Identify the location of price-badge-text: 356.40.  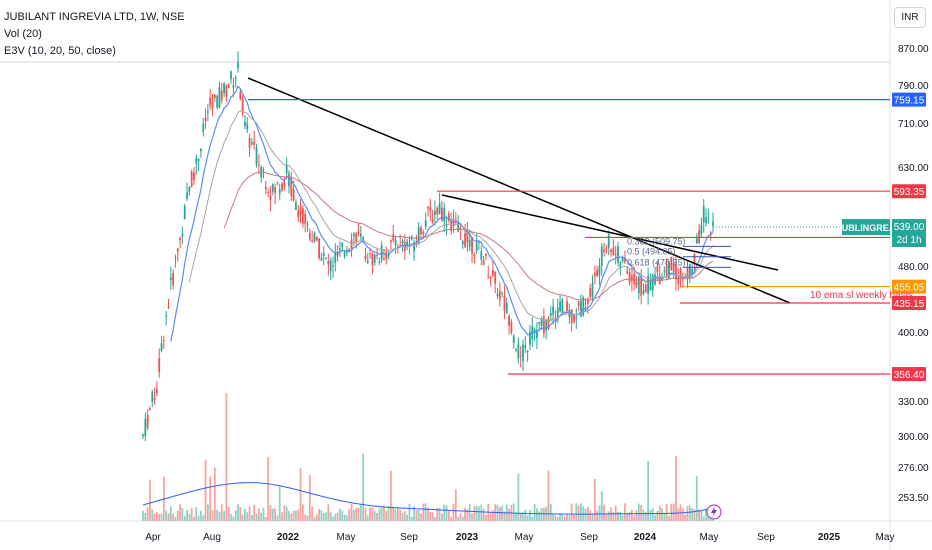
(909, 375).